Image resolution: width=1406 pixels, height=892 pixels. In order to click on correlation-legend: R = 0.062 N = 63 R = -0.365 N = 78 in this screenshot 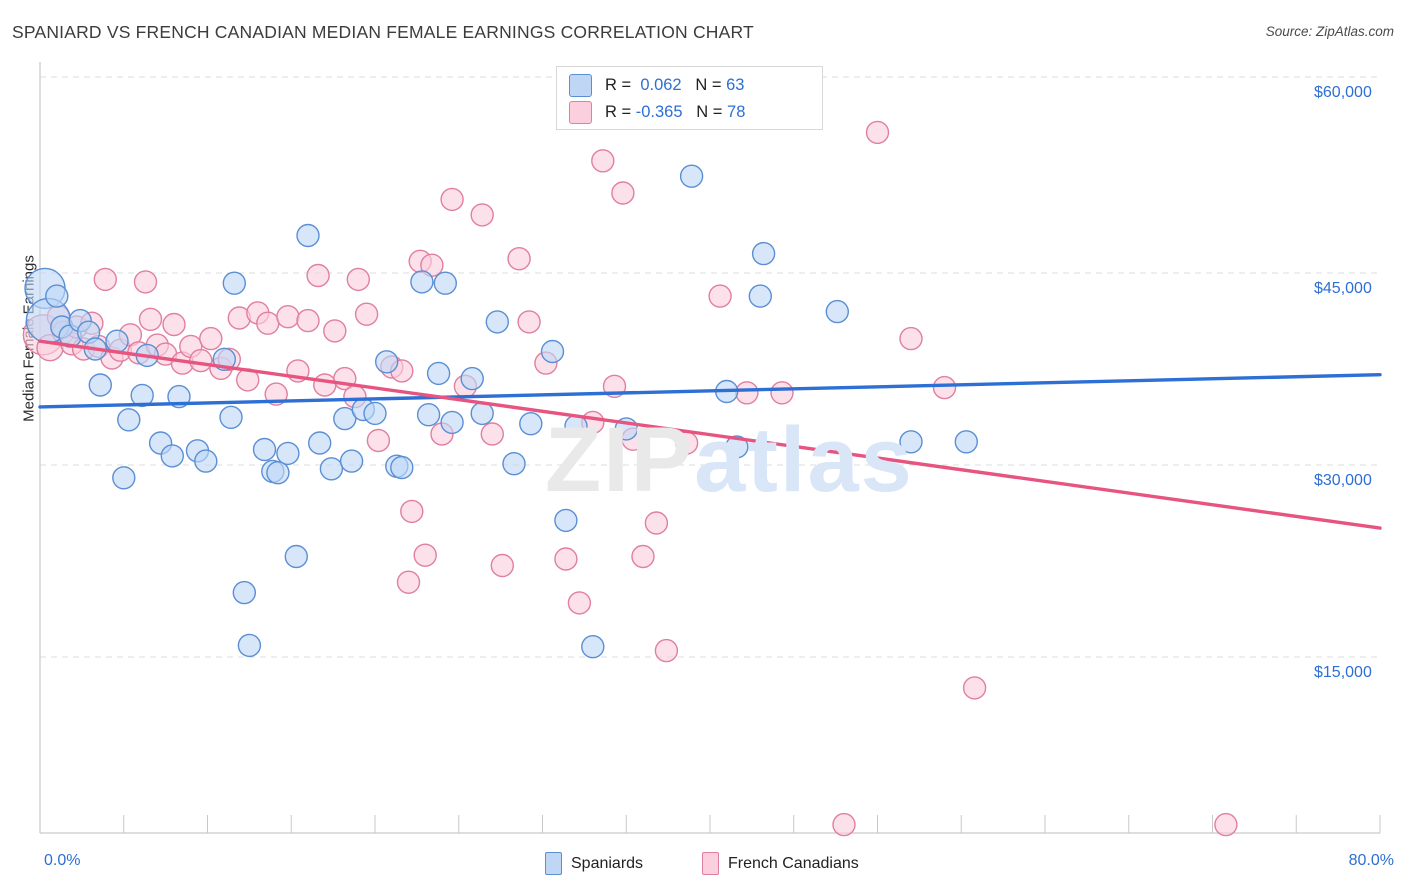, I will do `click(689, 98)`.